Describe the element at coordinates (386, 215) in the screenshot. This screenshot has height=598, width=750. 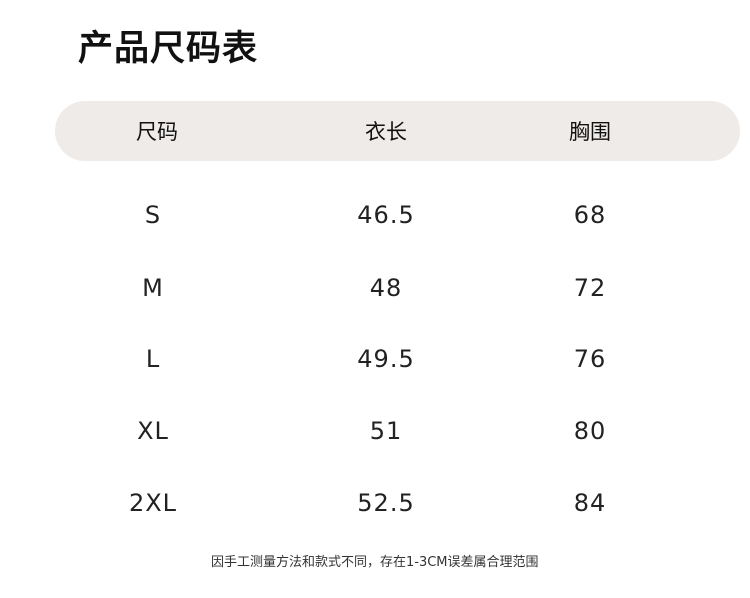
I see `cell-length: 46.5` at that location.